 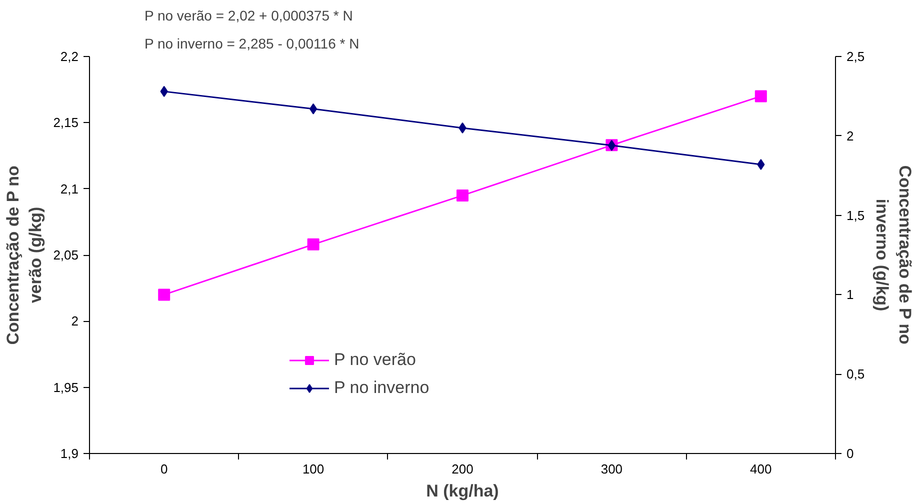 I want to click on y2-tick-label: 2,5, so click(x=855, y=56).